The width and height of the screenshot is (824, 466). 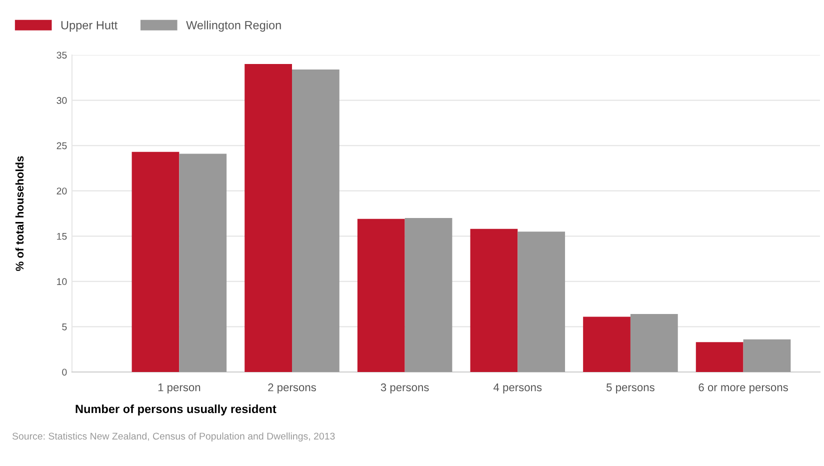 What do you see at coordinates (176, 410) in the screenshot?
I see `x-axis-title: Number of persons usually resident` at bounding box center [176, 410].